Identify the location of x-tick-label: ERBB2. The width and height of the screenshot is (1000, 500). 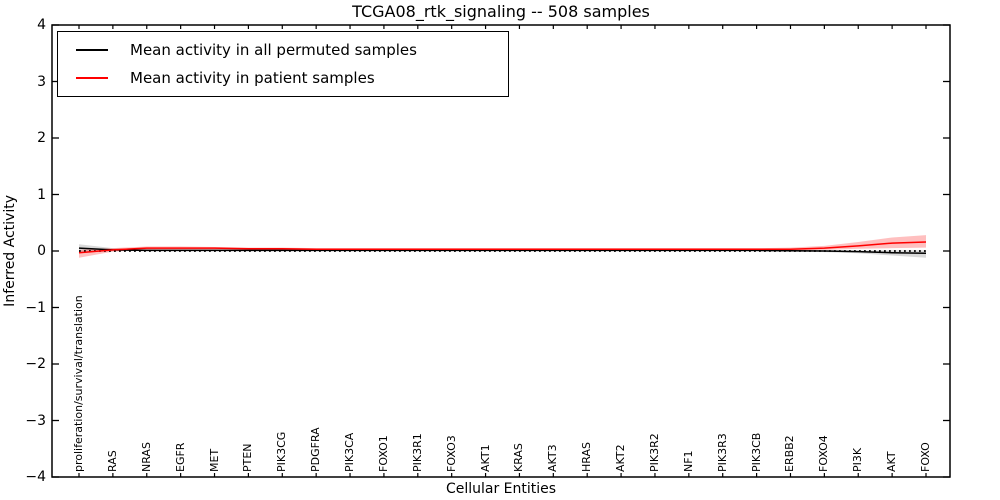
(790, 453).